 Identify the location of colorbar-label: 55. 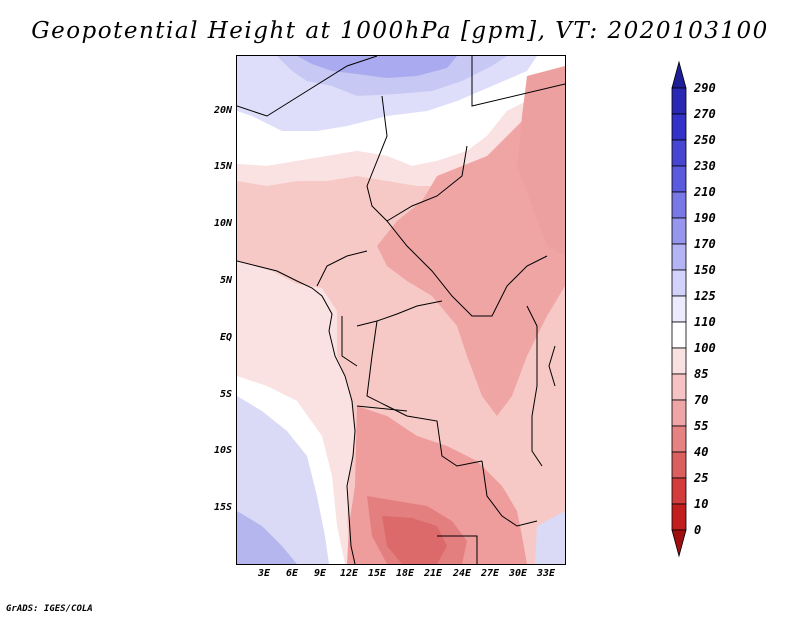
(701, 426).